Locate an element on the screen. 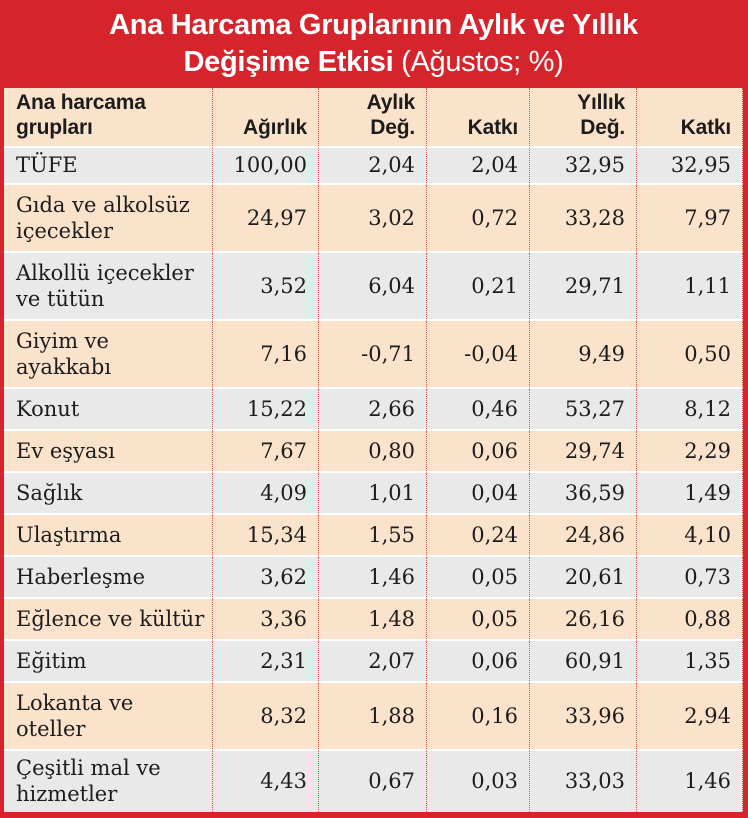 This screenshot has height=818, width=748. row-label: Giyim ve ayakkabı is located at coordinates (108, 355).